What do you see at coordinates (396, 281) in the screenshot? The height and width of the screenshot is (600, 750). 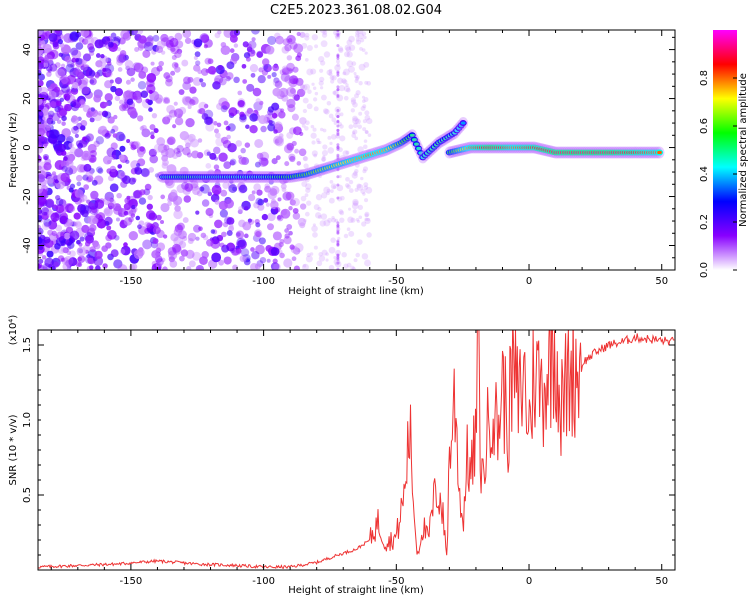 I see `x-tick-label: -50` at bounding box center [396, 281].